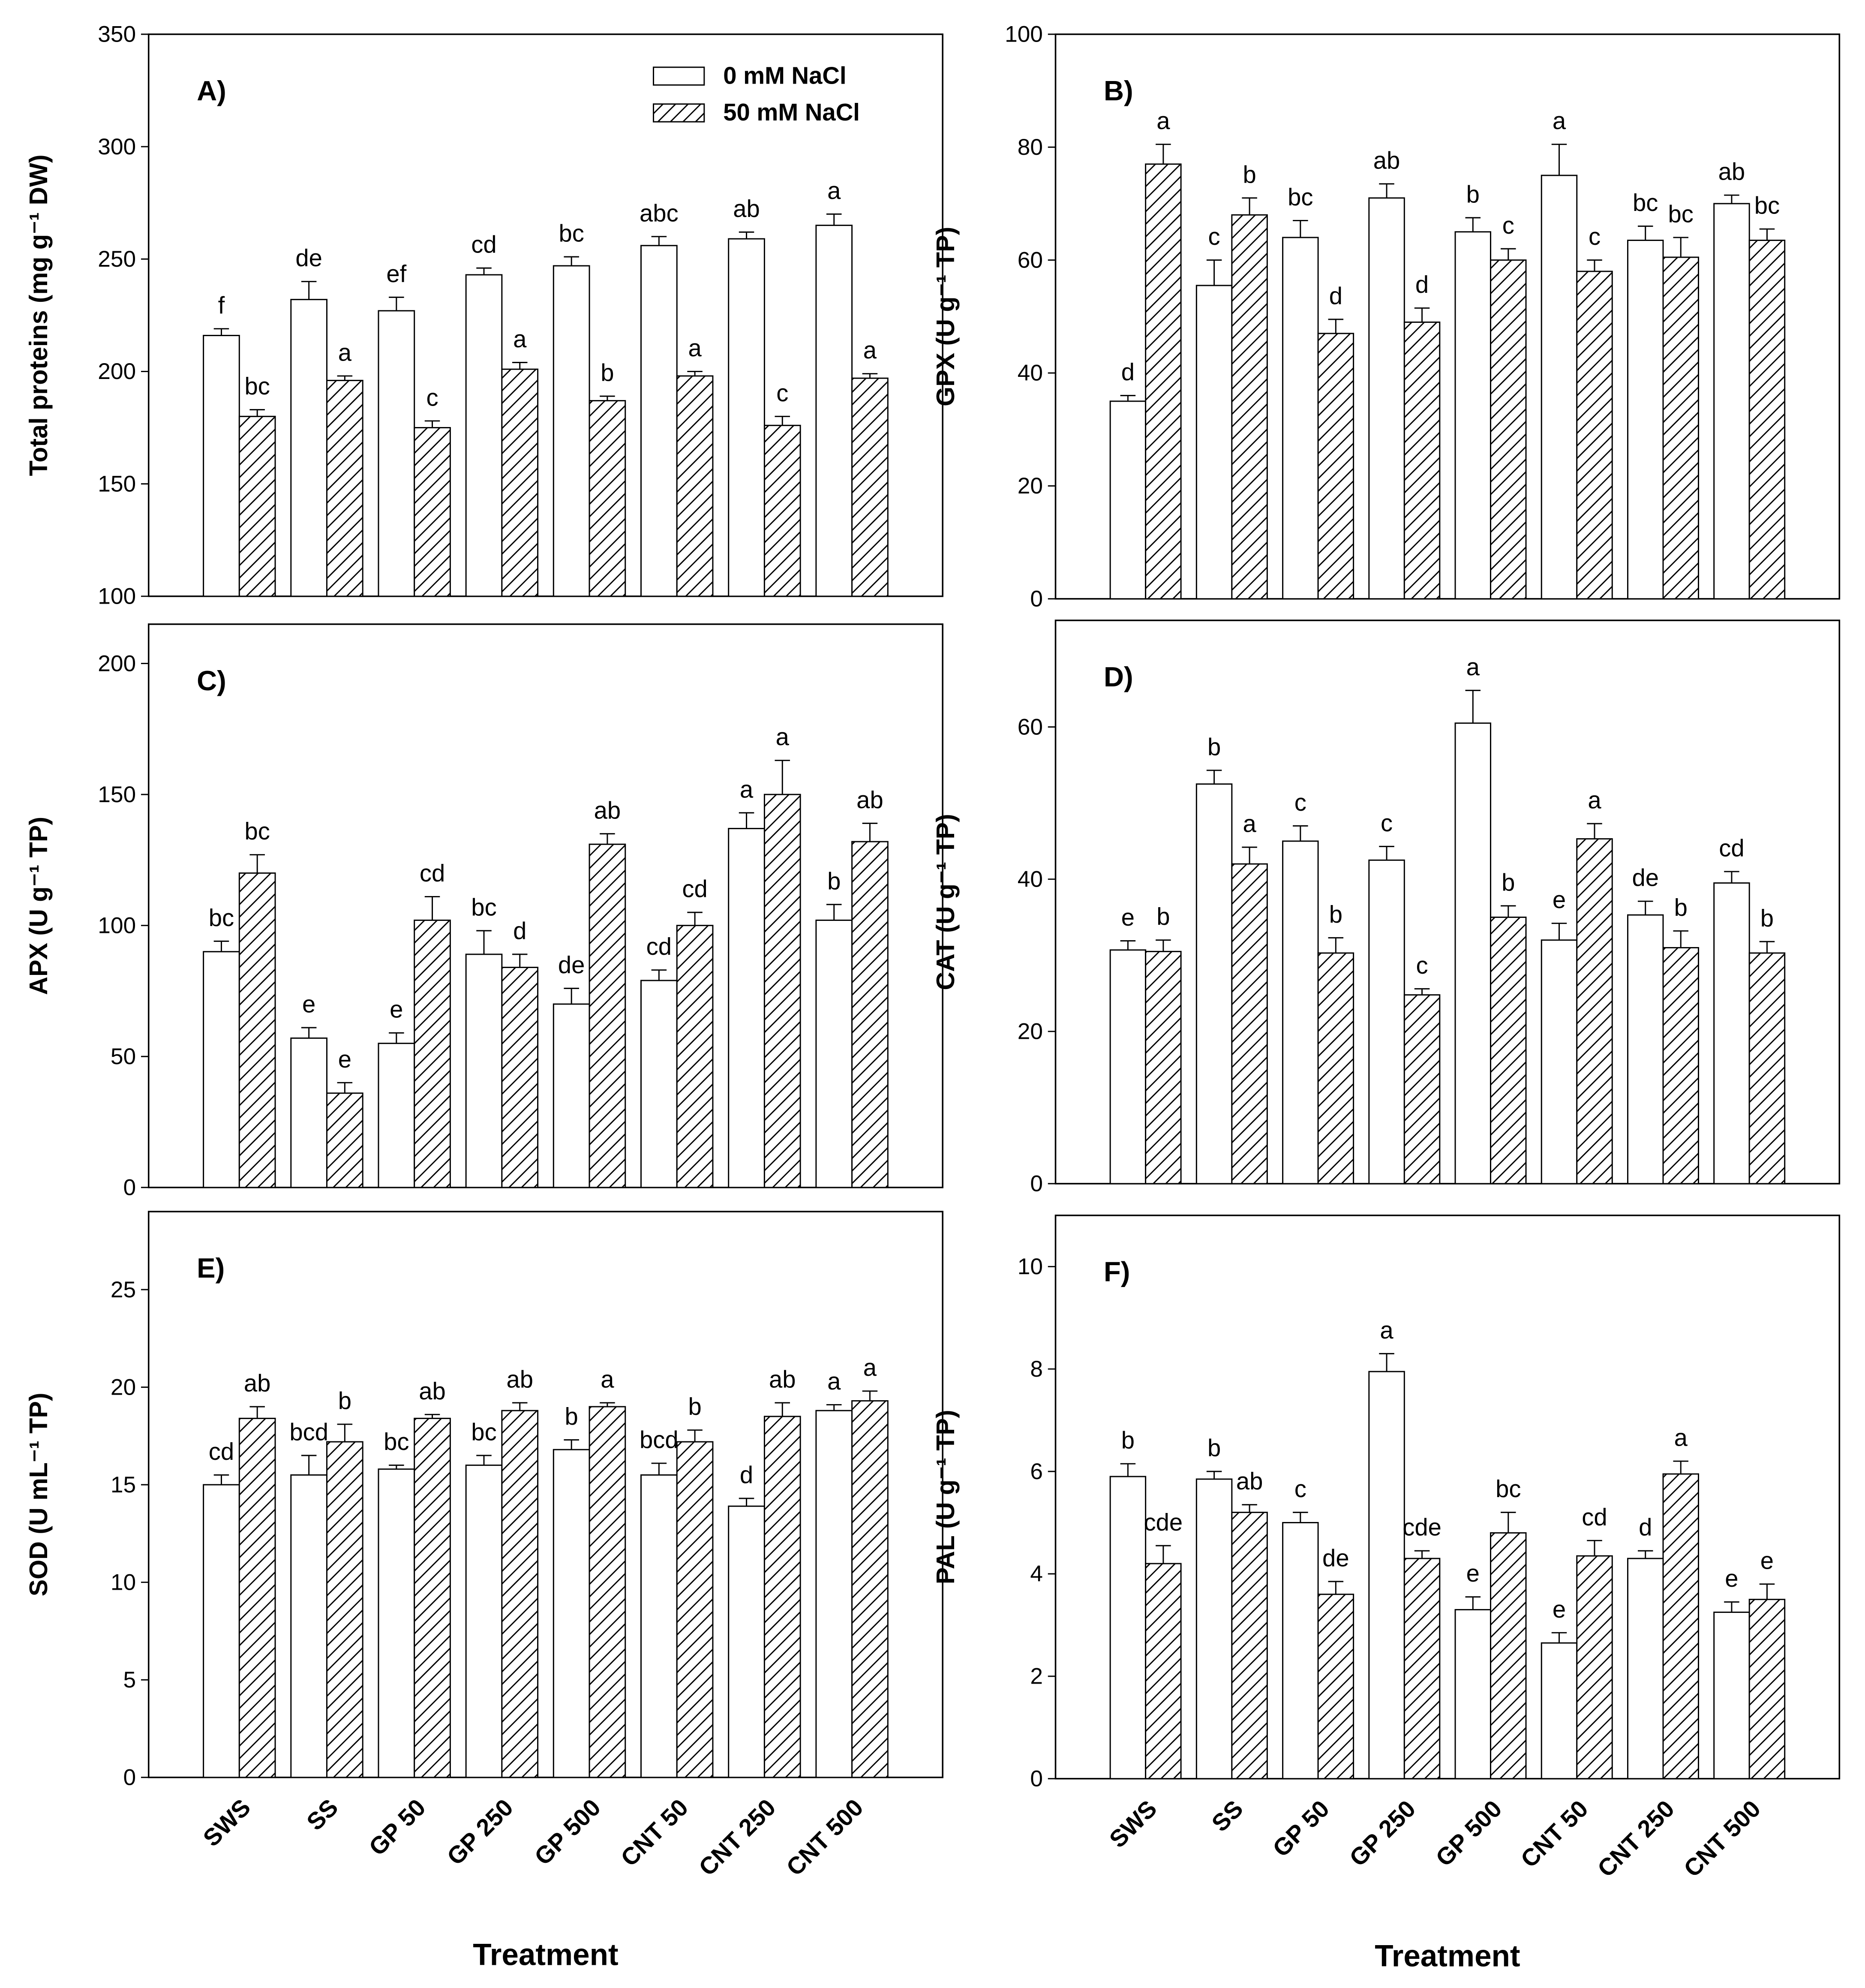 The image size is (1865, 1988). Describe the element at coordinates (791, 112) in the screenshot. I see `legend-label: 50 mM NaCl` at that location.